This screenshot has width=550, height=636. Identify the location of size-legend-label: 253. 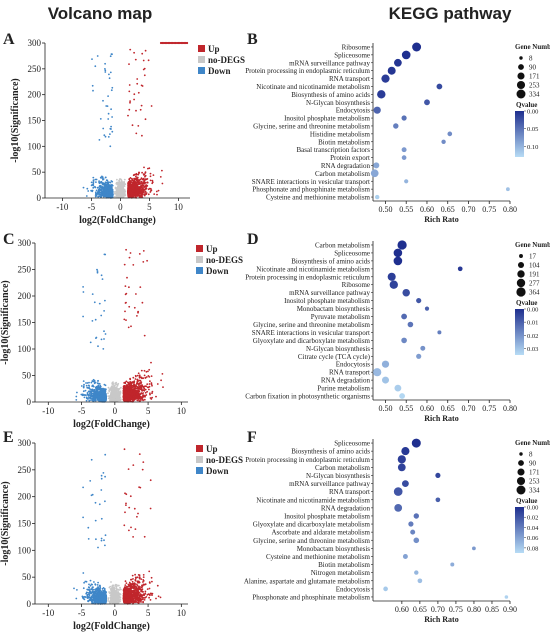
(534, 86).